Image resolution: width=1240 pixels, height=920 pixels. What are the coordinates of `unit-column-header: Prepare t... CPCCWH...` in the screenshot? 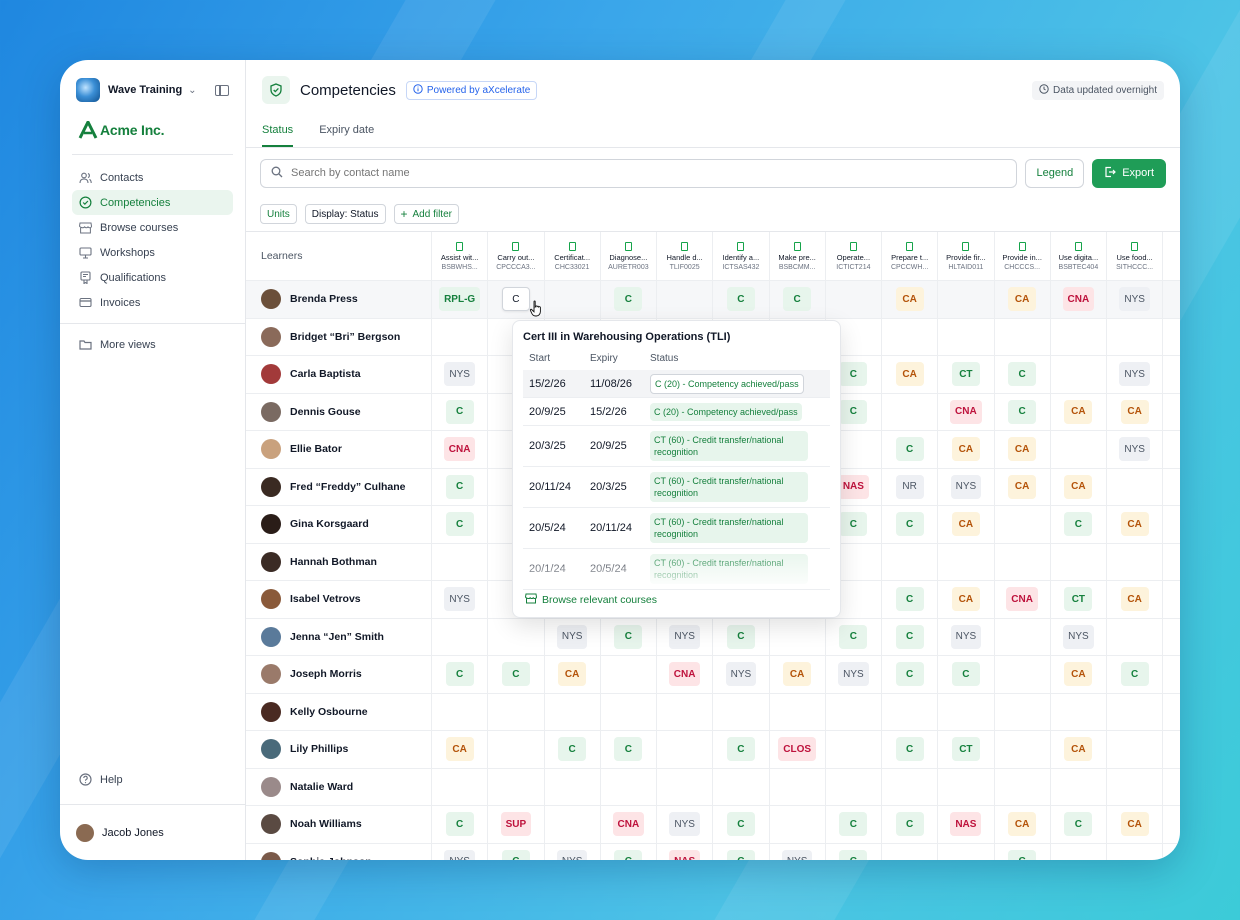 It's located at (910, 256).